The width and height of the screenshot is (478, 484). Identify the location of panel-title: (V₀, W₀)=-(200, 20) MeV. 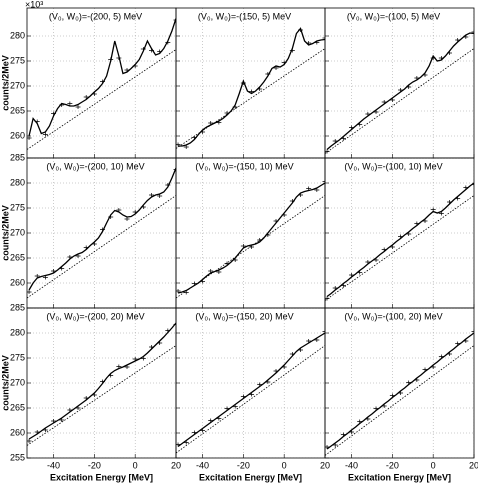
(95, 316).